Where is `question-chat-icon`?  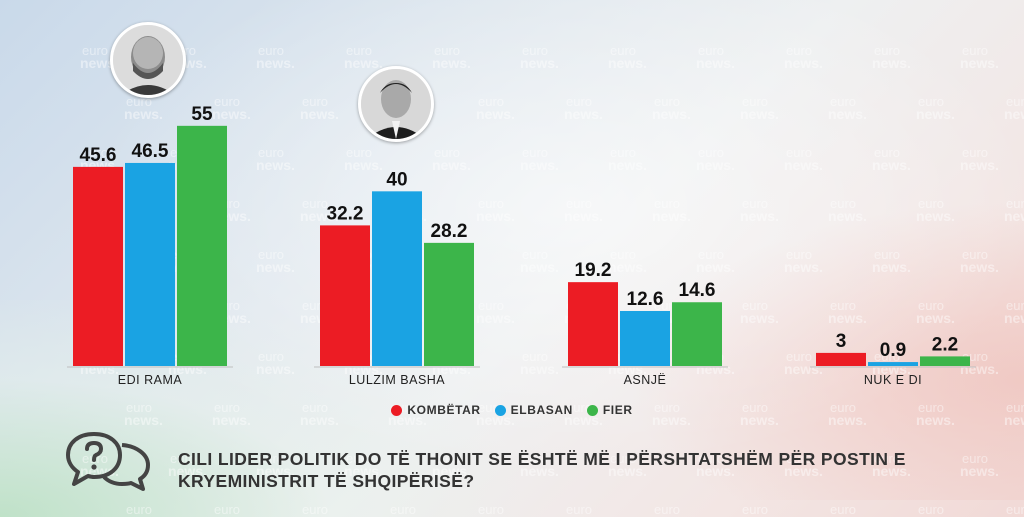
question-chat-icon is located at coordinates (108, 461).